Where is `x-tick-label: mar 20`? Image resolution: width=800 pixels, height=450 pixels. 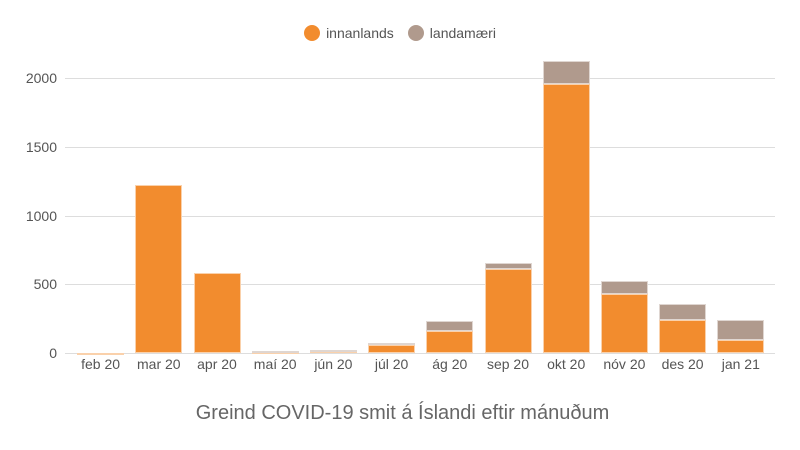 x-tick-label: mar 20 is located at coordinates (159, 364).